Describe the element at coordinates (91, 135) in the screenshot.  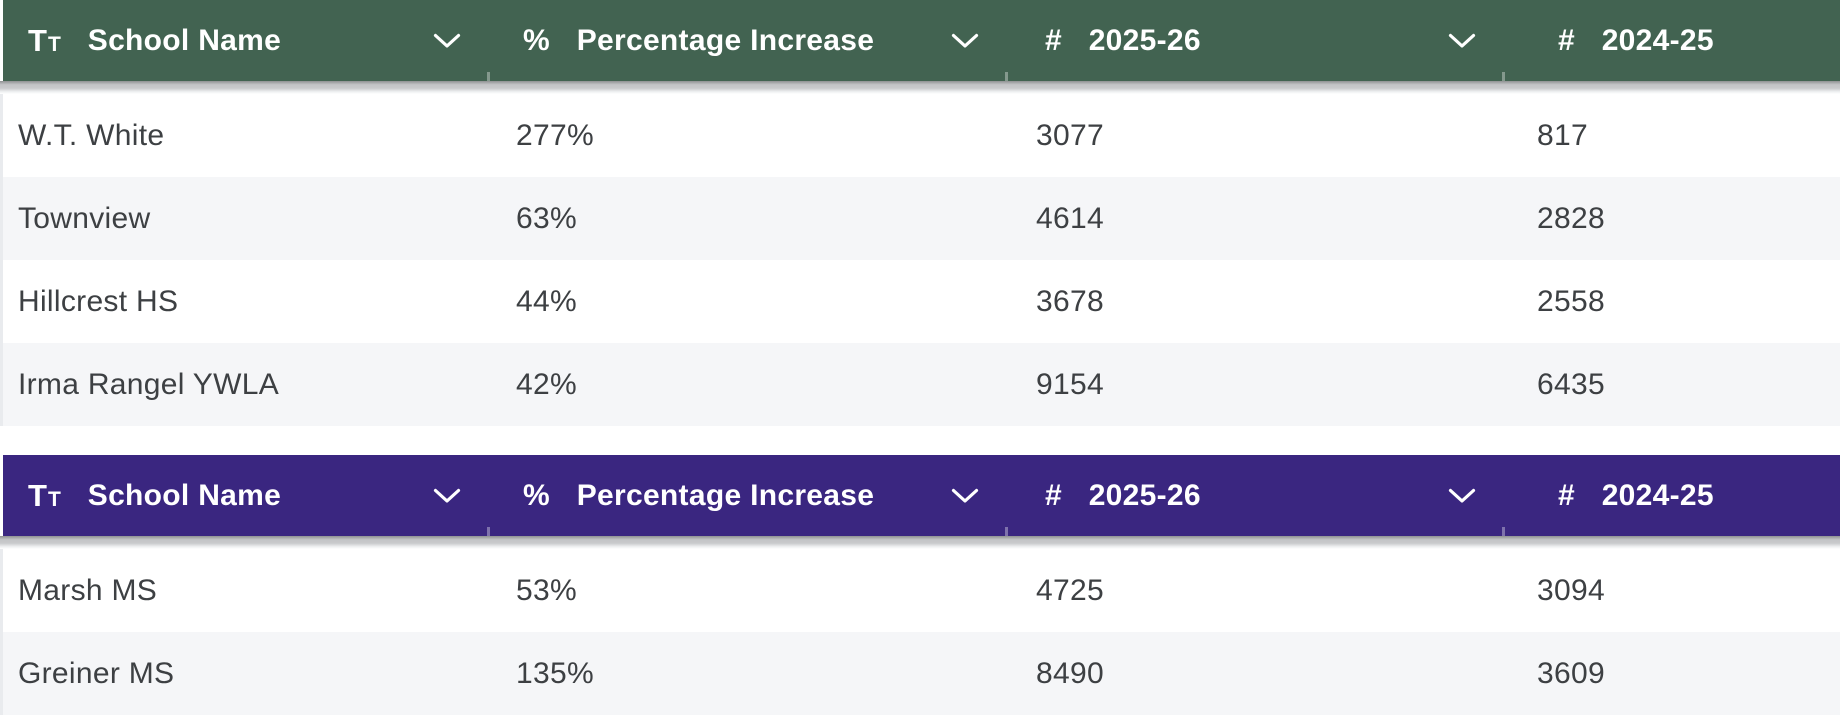
I see `cell-school-name: W.T. White` at that location.